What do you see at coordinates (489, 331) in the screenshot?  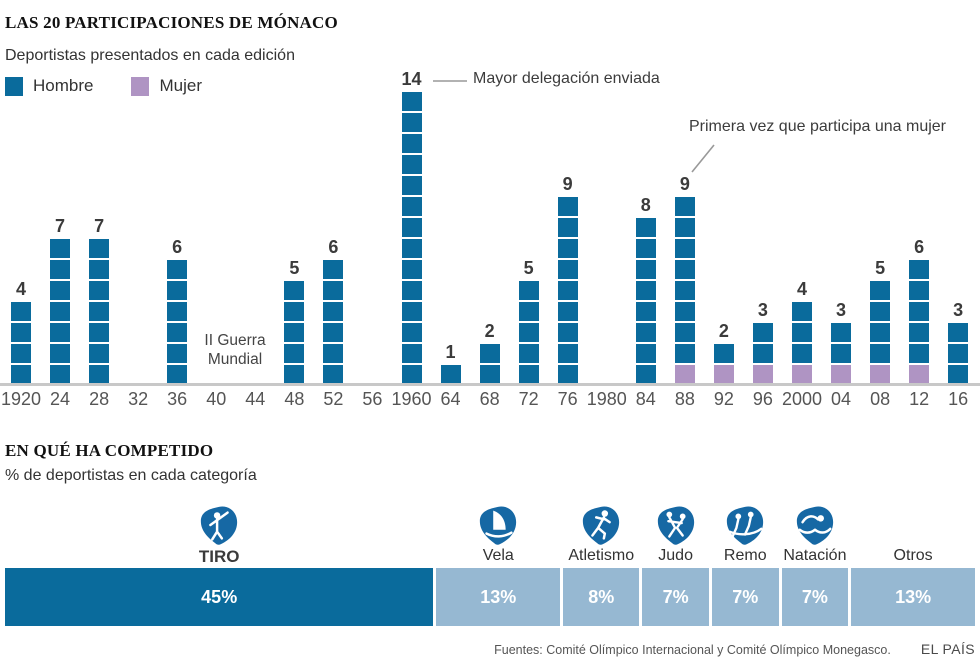 I see `value-label-68: 2` at bounding box center [489, 331].